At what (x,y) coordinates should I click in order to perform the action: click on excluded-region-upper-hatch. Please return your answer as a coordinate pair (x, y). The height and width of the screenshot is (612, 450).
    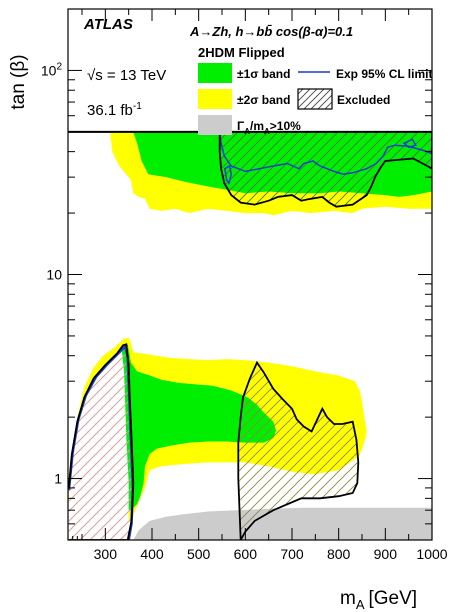
    Looking at the image, I should click on (325, 169).